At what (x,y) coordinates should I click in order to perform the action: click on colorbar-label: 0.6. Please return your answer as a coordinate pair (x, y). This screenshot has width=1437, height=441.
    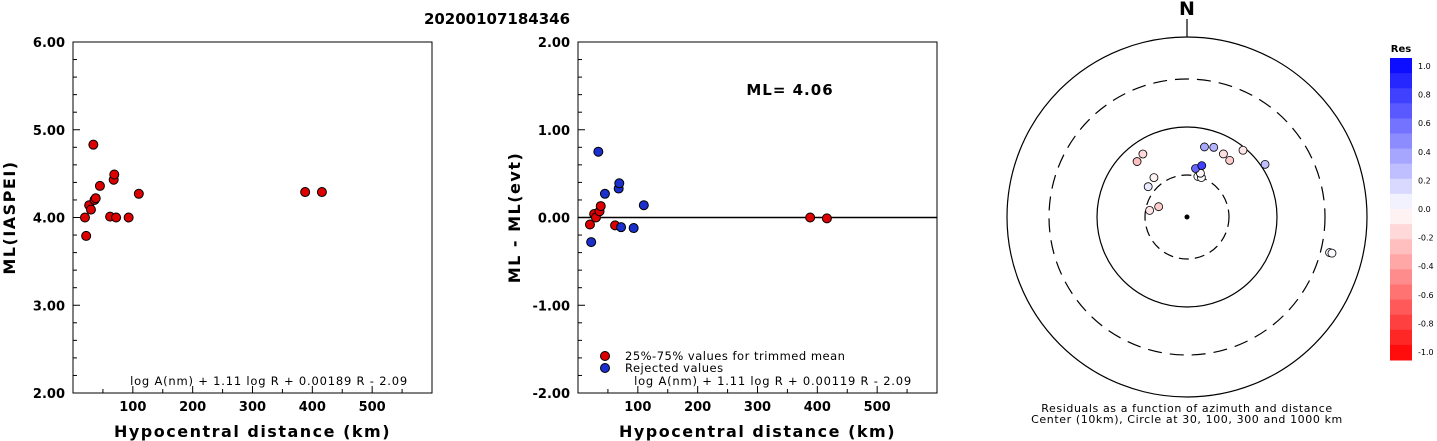
    Looking at the image, I should click on (1424, 123).